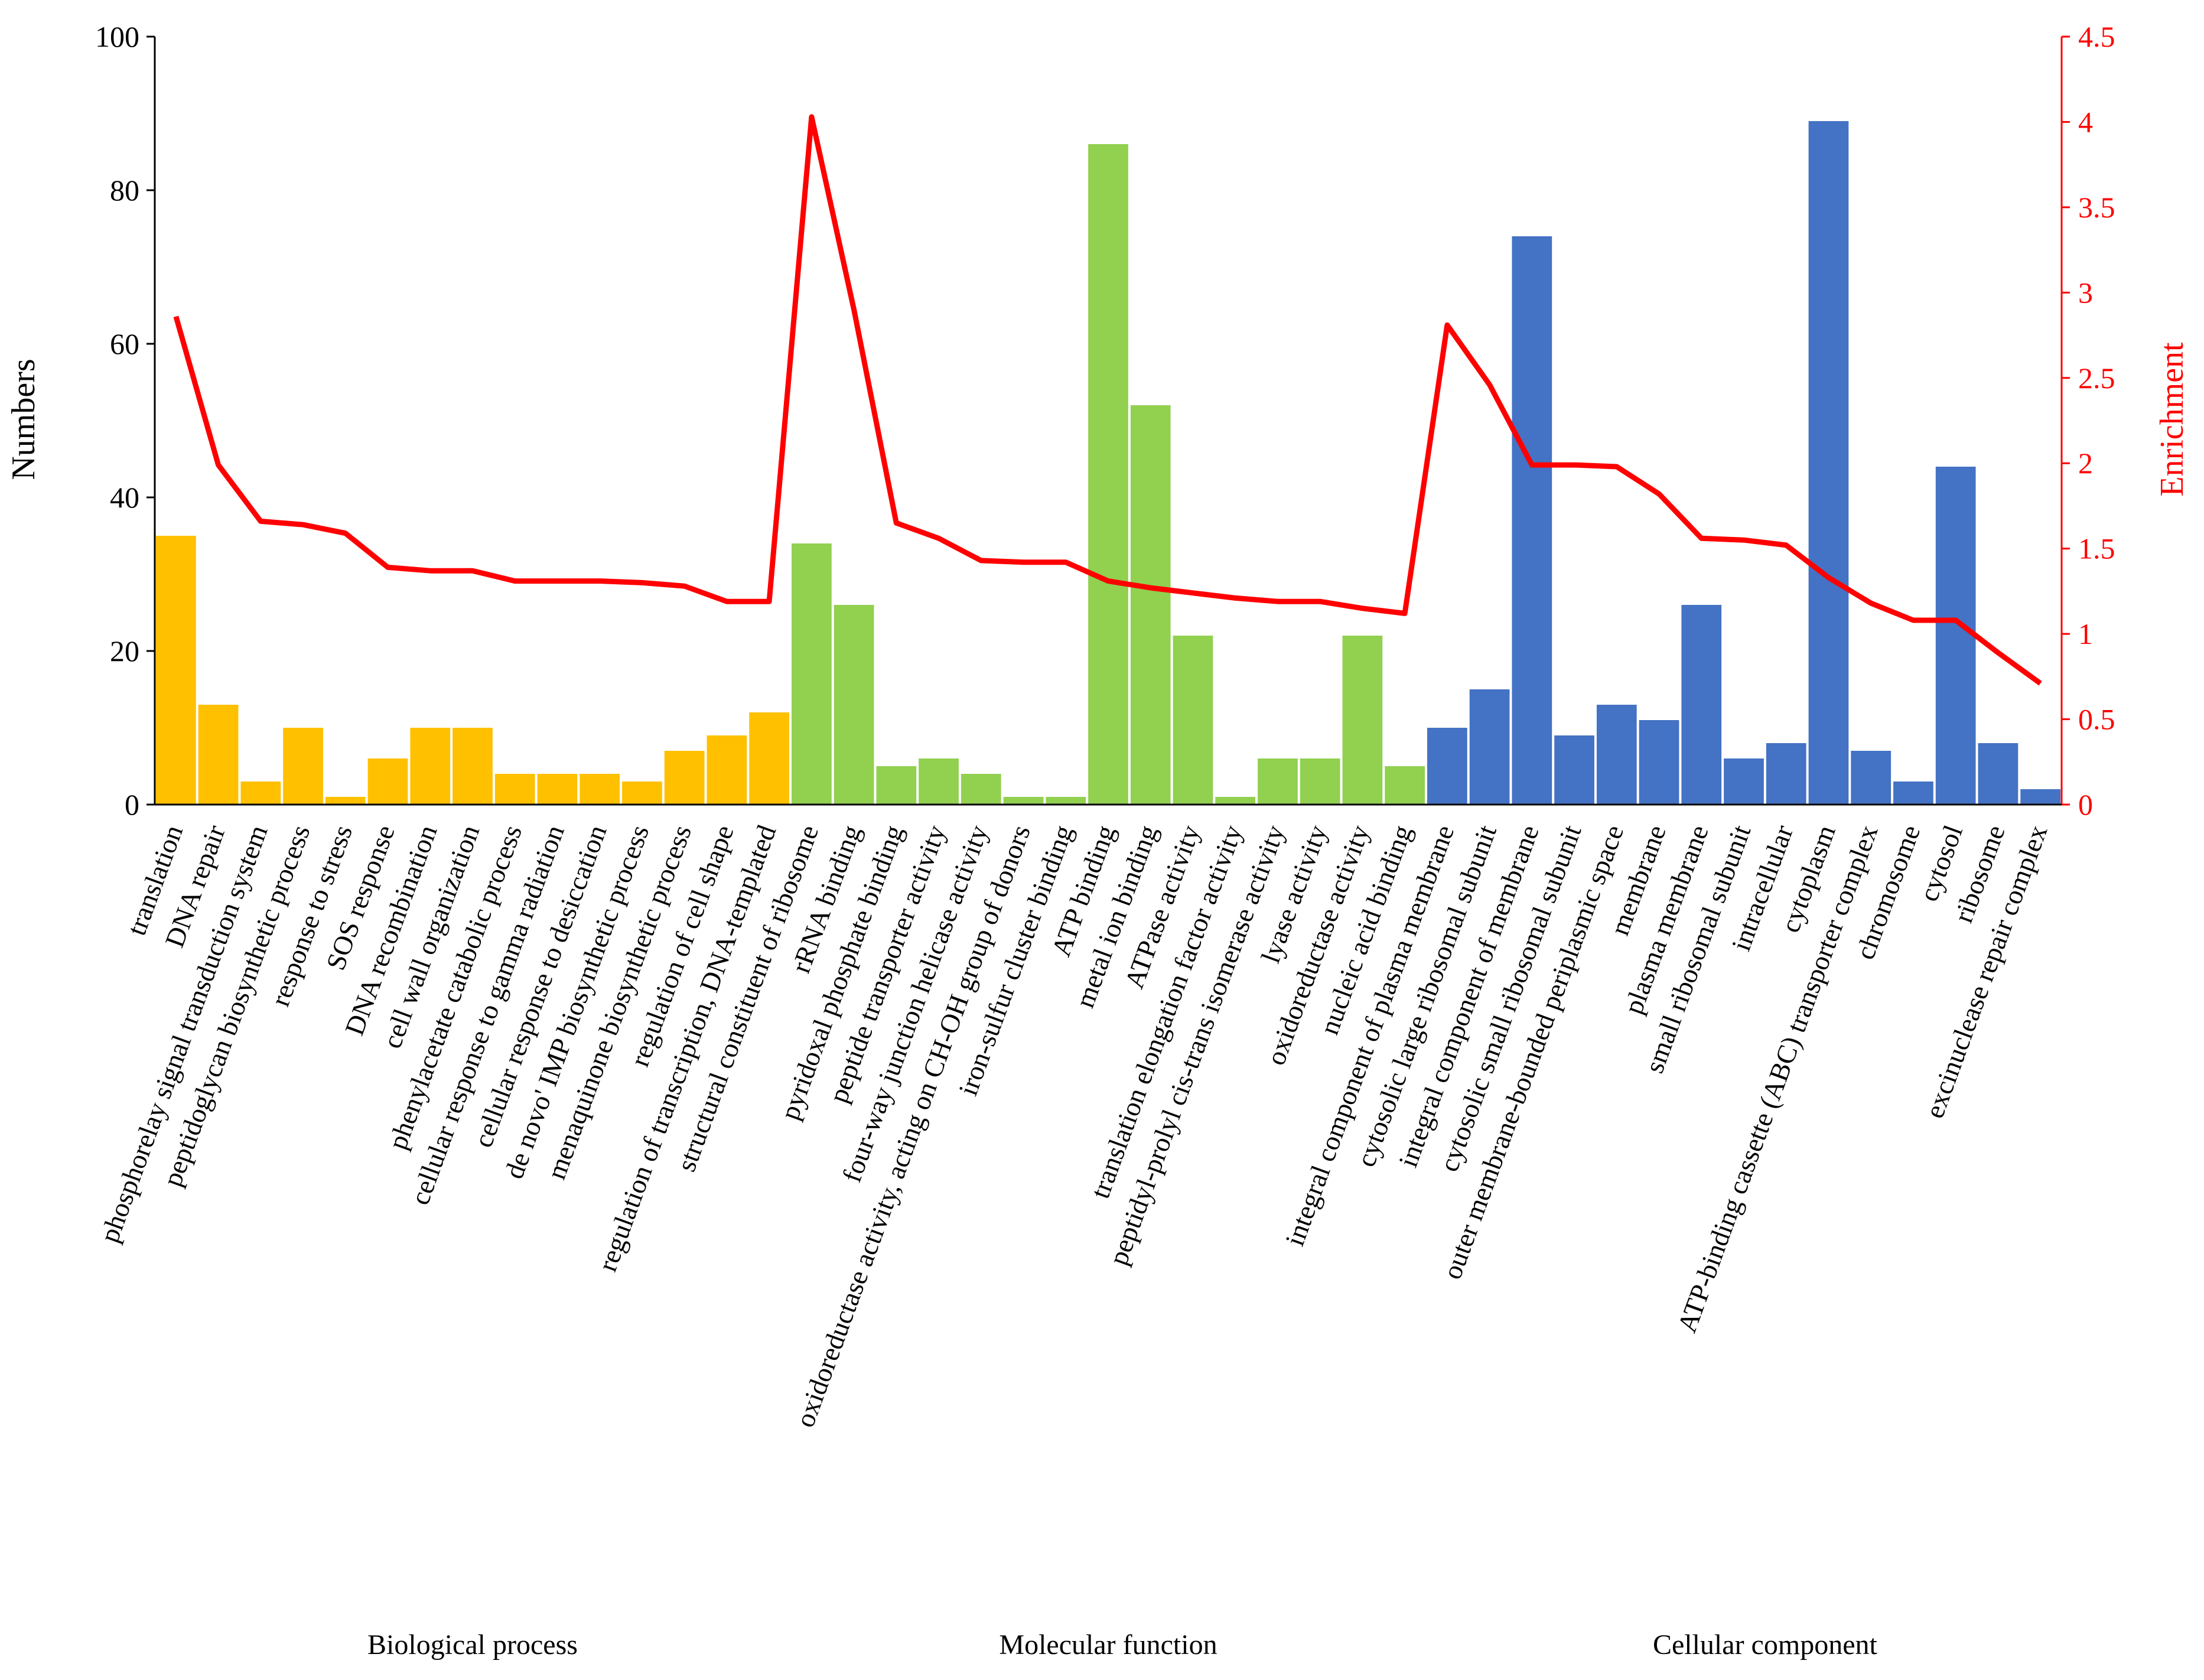  I want to click on y2-tick-label: 3, so click(2085, 292).